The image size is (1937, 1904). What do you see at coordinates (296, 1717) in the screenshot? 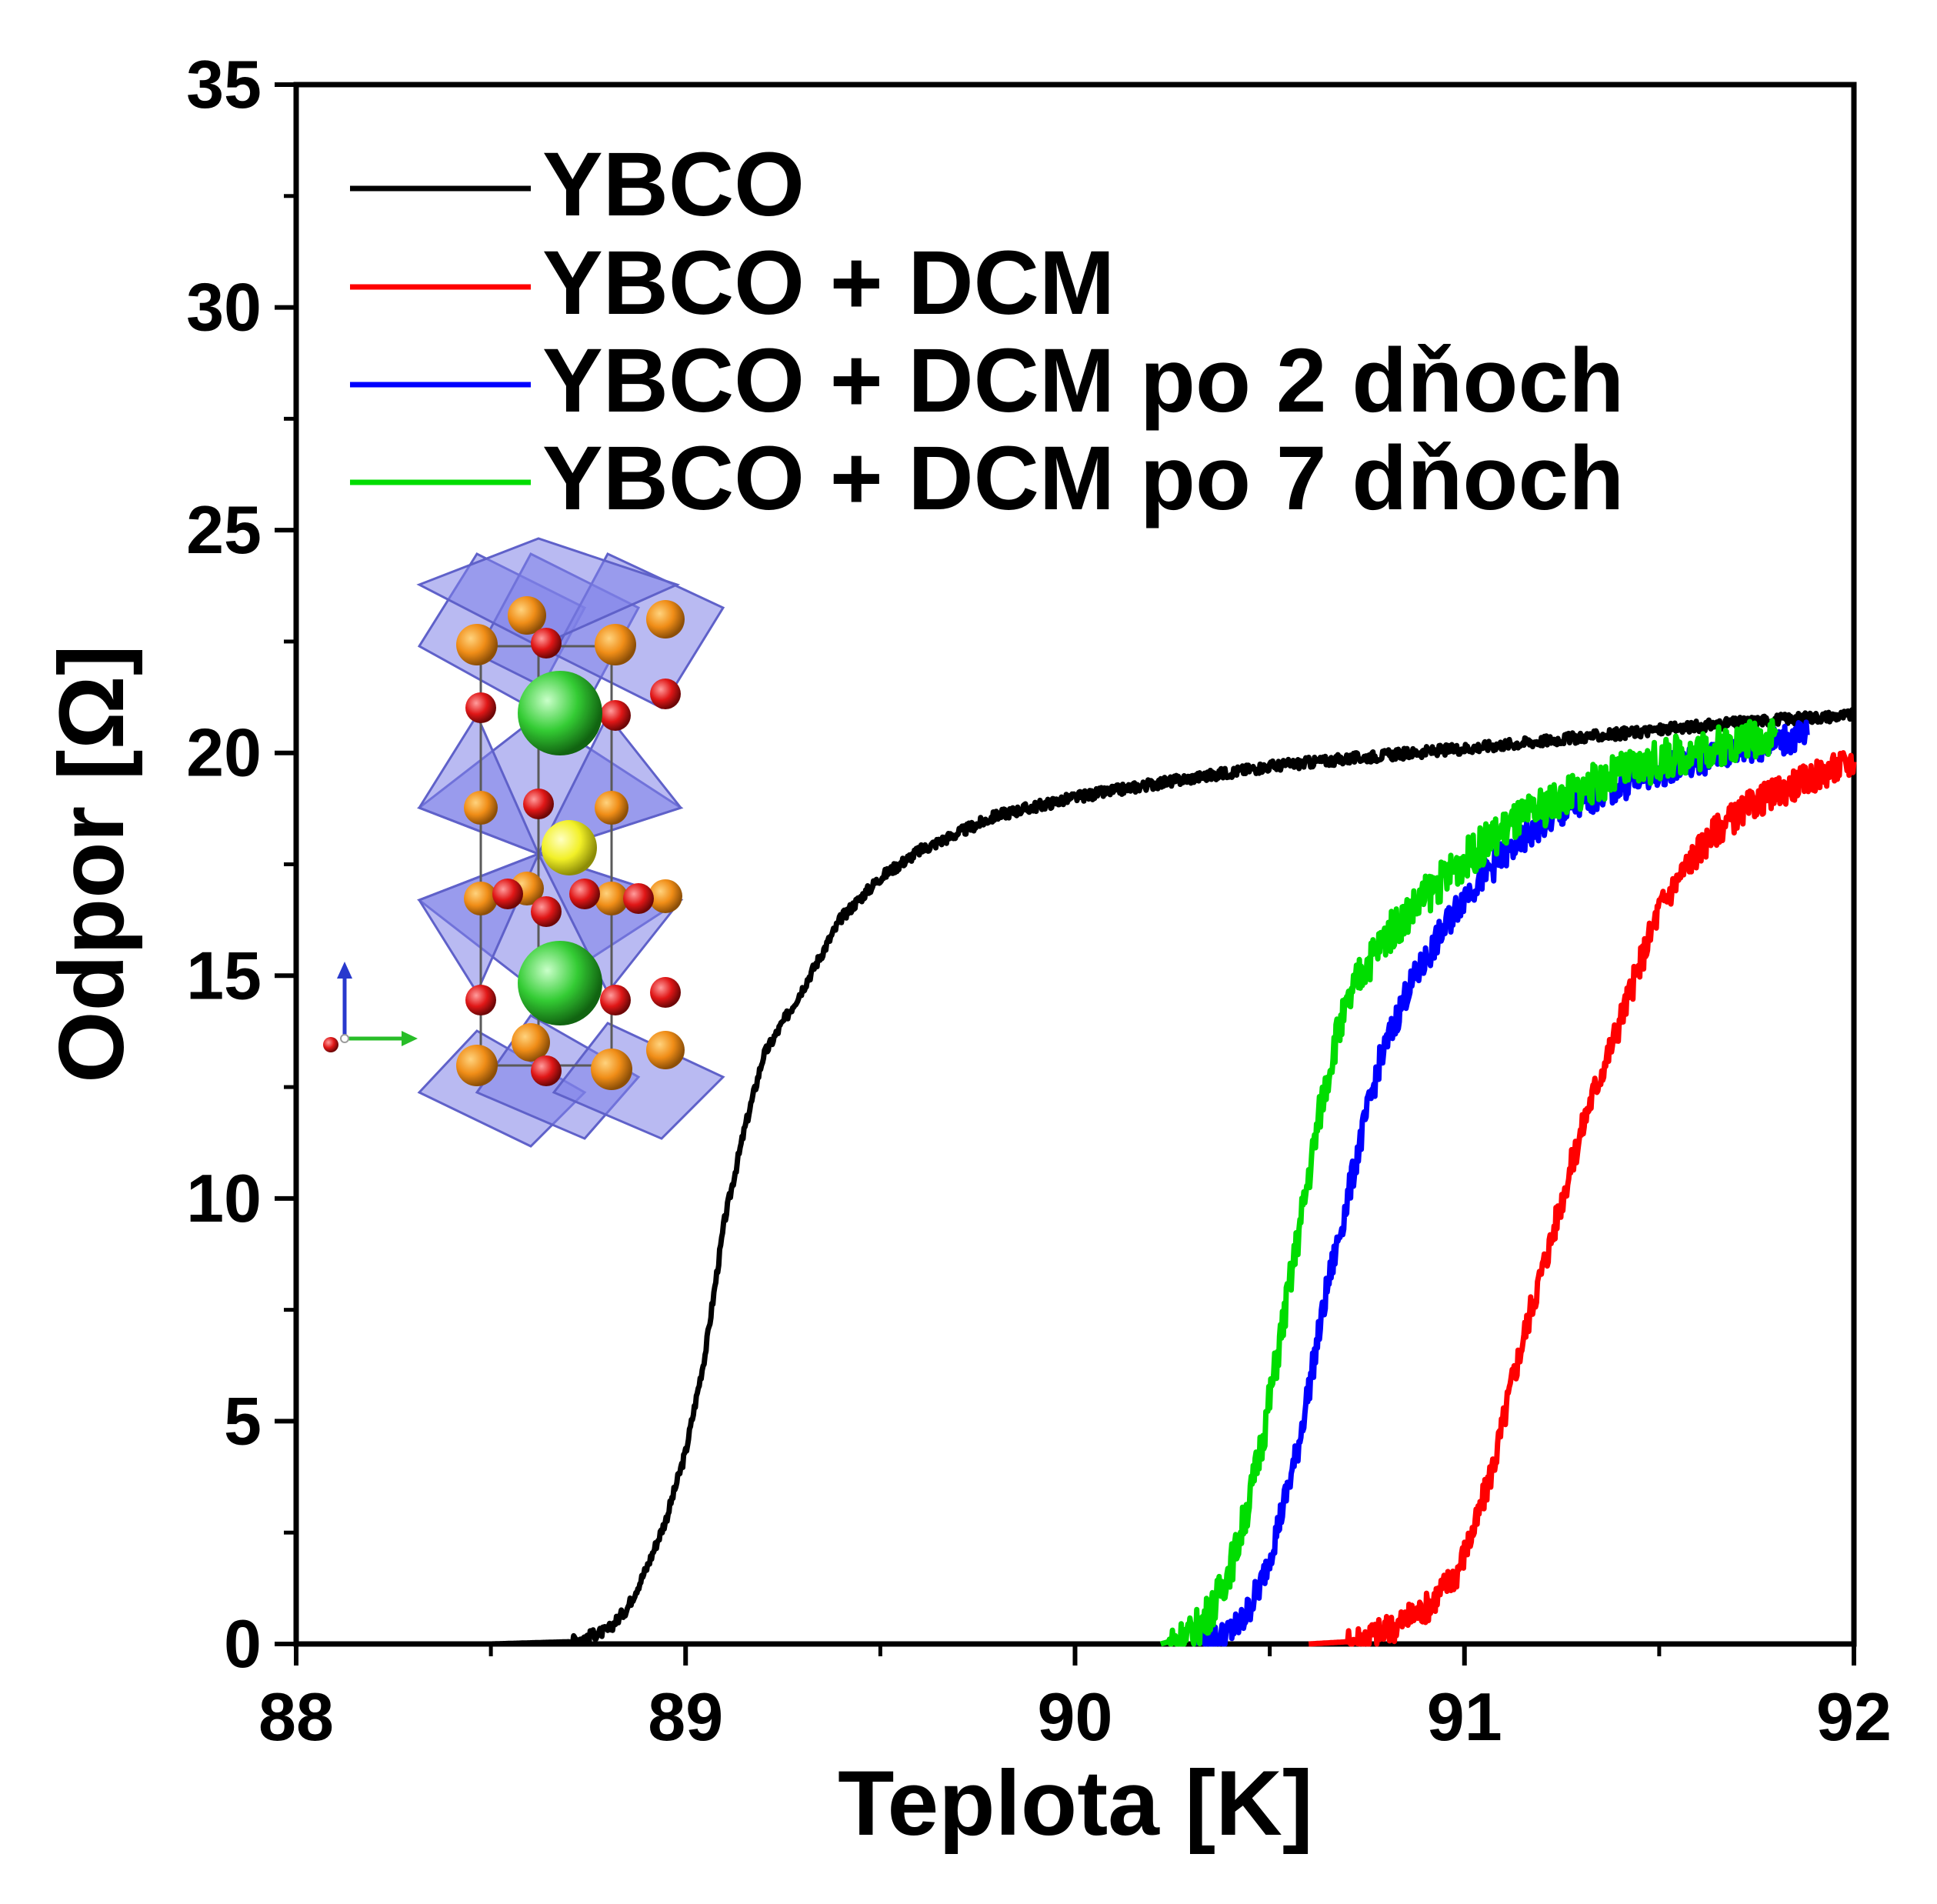
I see `x-tick-label: 88` at bounding box center [296, 1717].